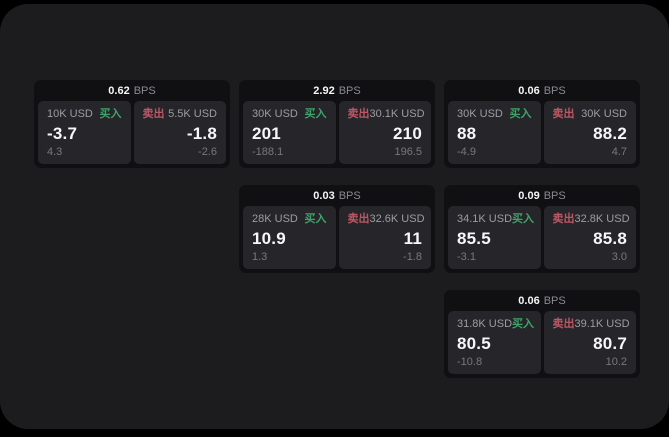 The width and height of the screenshot is (669, 437). What do you see at coordinates (494, 342) in the screenshot?
I see `buy-quote-tile: 31.8K USD 买入 80.5 -10.8` at bounding box center [494, 342].